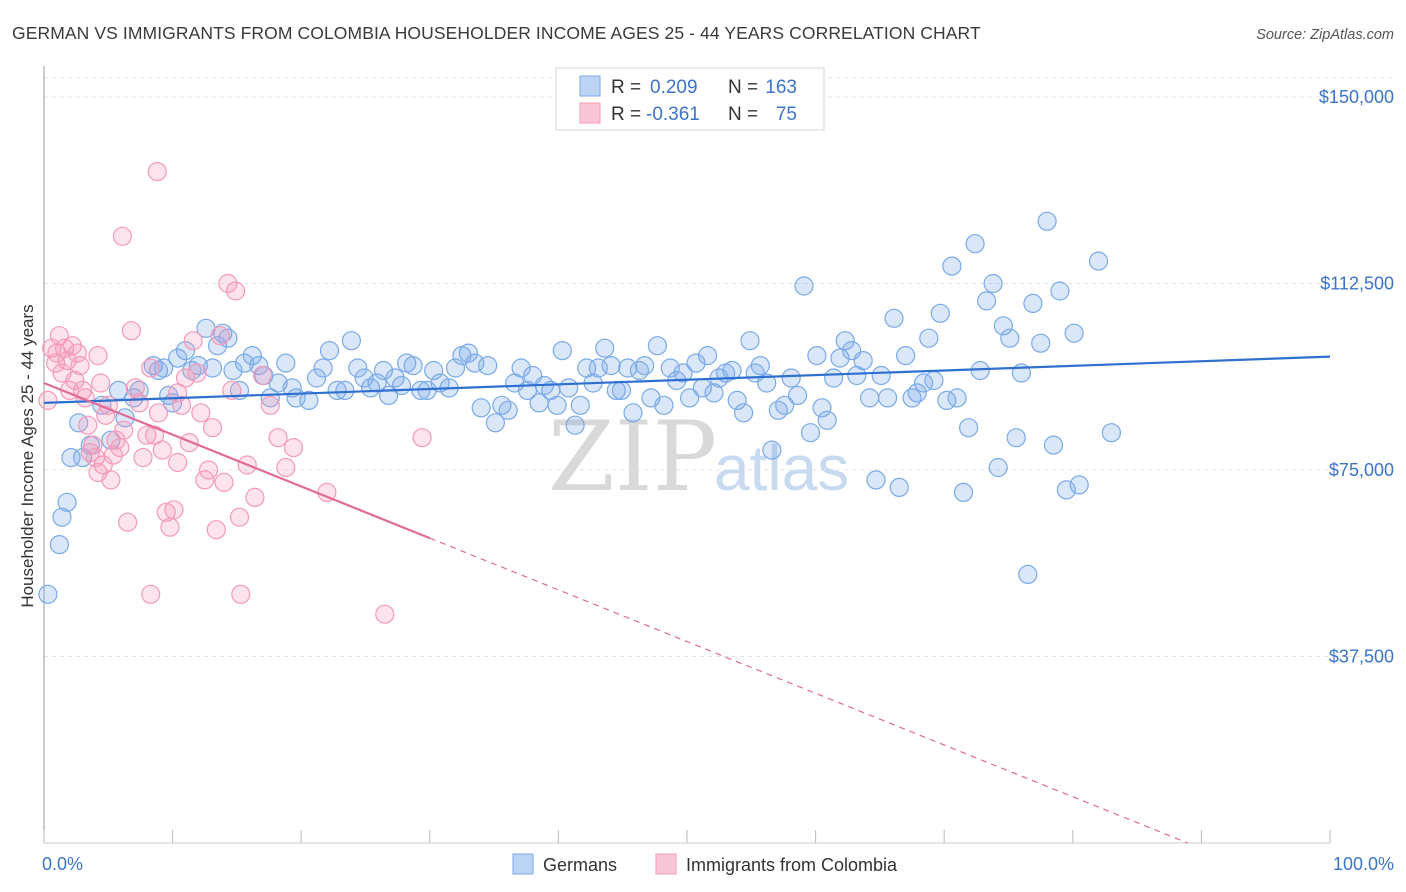  I want to click on series-legend: Germans Immigrants from Colombia, so click(705, 864).